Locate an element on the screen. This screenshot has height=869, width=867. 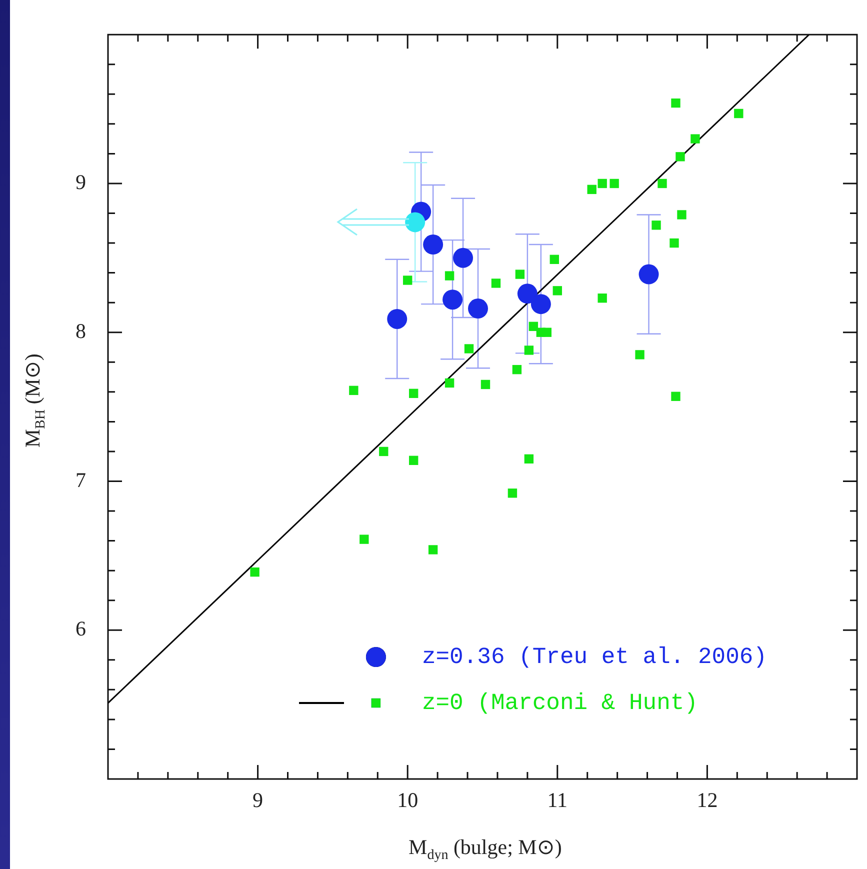
x-axis-title: M$_{dyn}$ (bulge; M⊙) is located at coordinates (485, 849).